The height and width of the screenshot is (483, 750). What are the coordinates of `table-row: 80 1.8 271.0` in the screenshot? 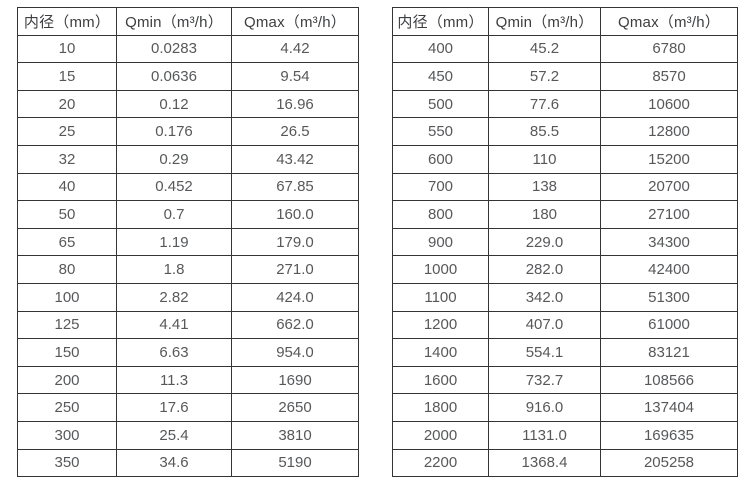 It's located at (188, 269).